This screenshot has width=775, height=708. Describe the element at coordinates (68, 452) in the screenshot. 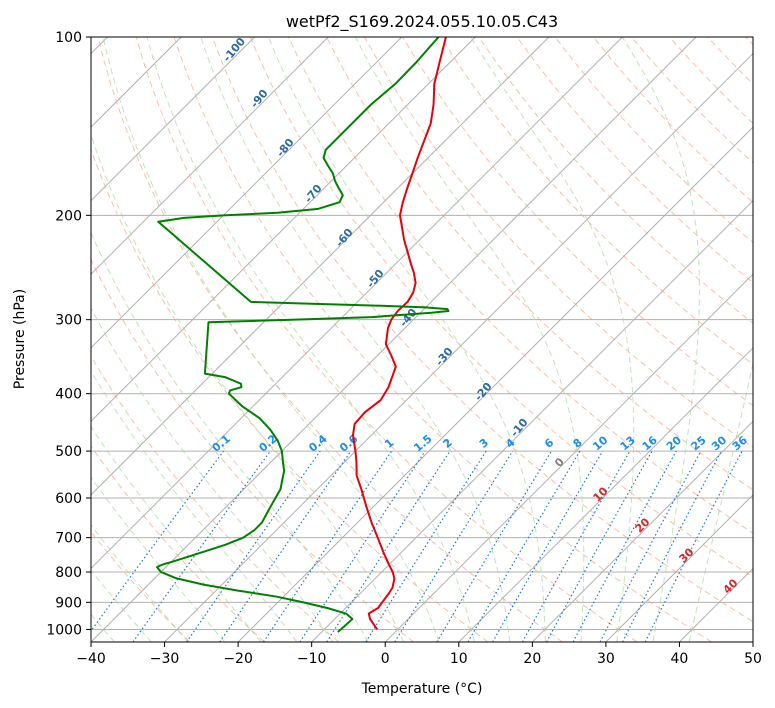

I see `y-tick-label: 500` at that location.